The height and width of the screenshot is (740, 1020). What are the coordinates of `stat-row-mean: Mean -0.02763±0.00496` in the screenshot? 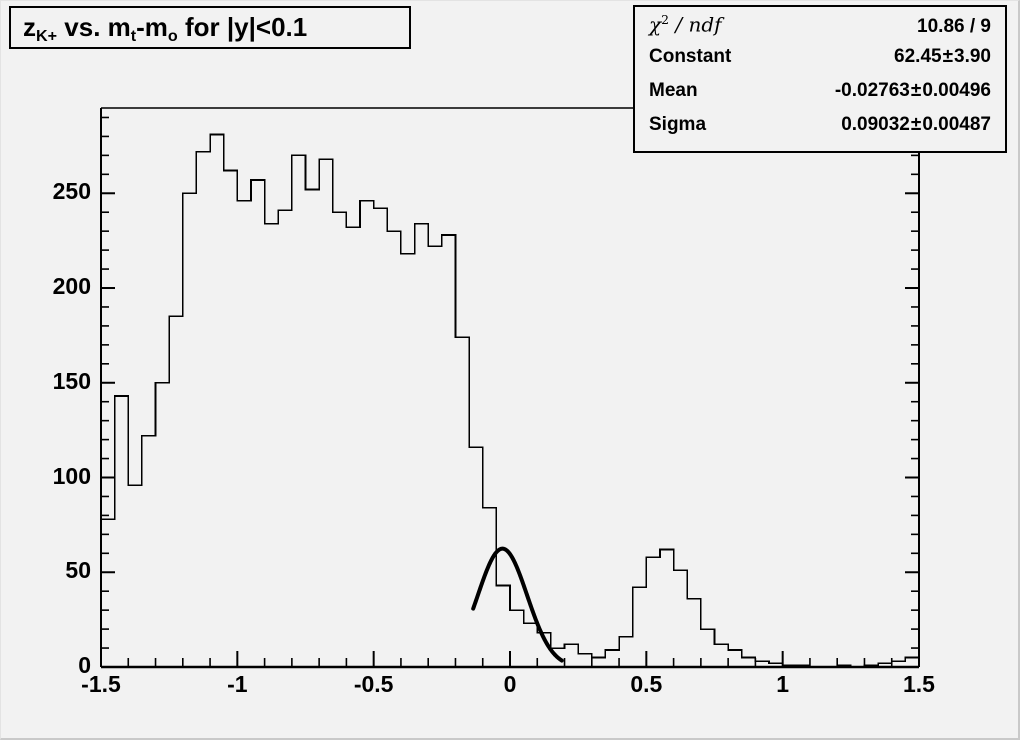 It's located at (820, 97).